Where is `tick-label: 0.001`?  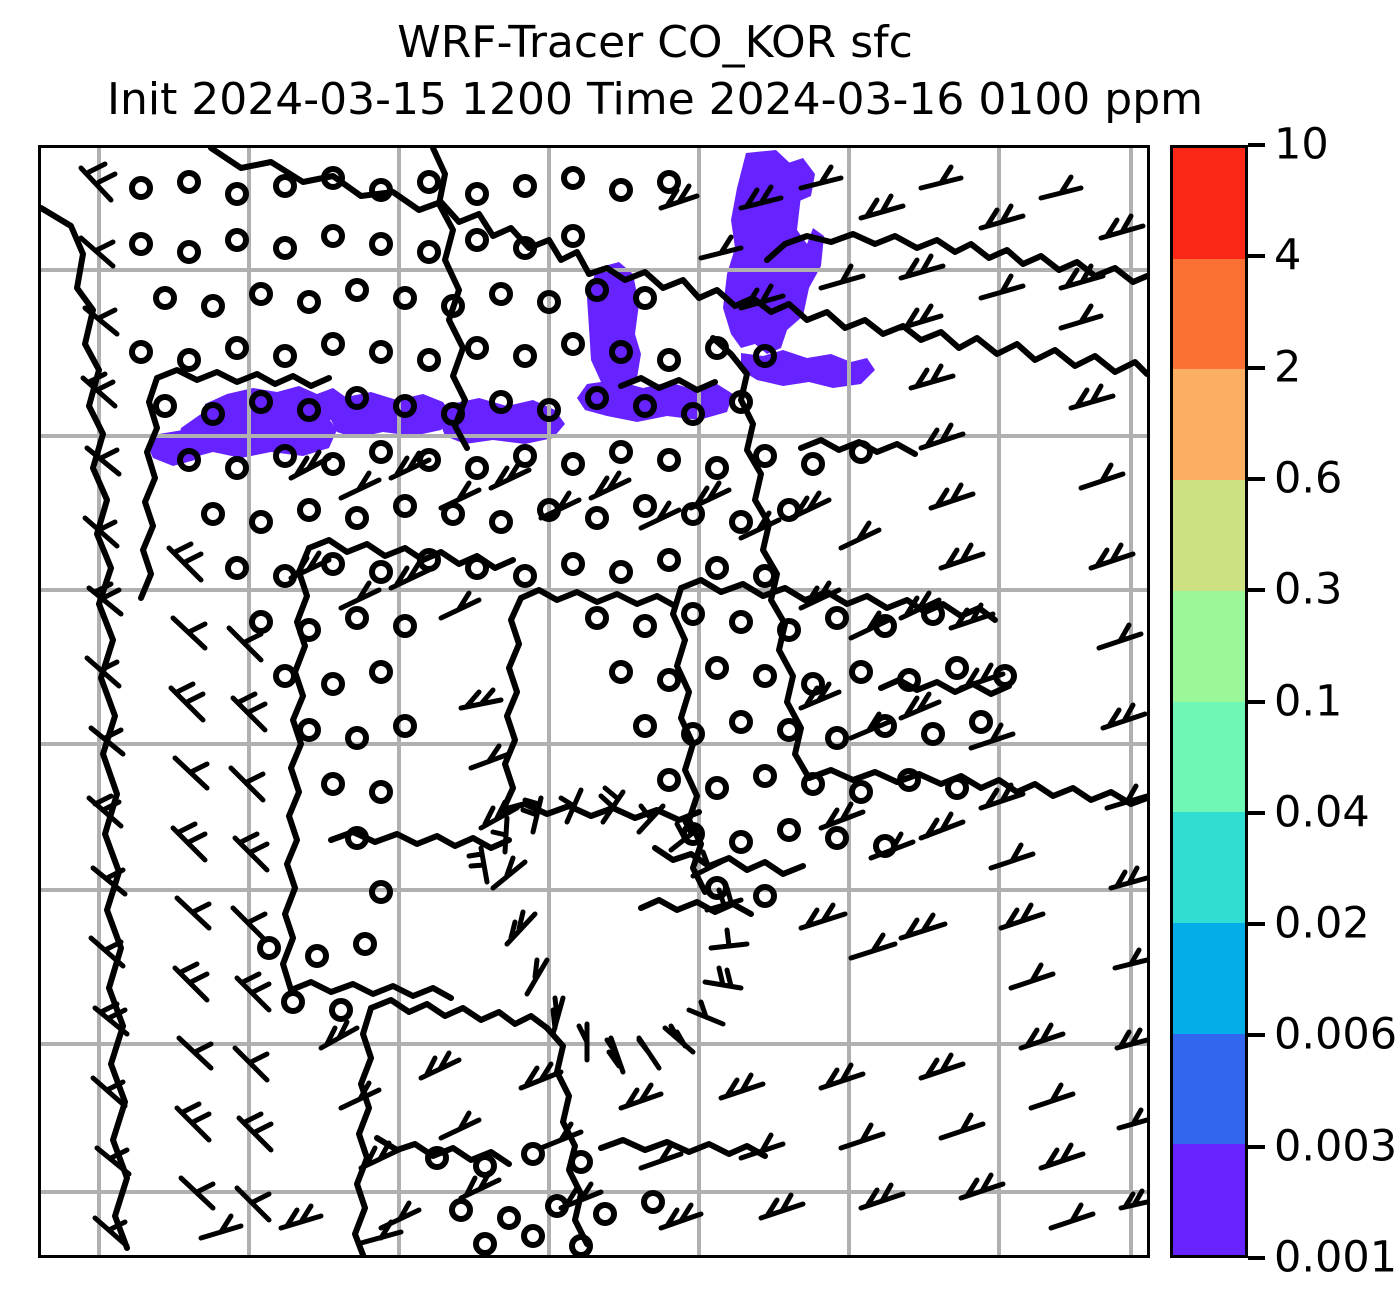
tick-label: 0.001 is located at coordinates (1336, 1257).